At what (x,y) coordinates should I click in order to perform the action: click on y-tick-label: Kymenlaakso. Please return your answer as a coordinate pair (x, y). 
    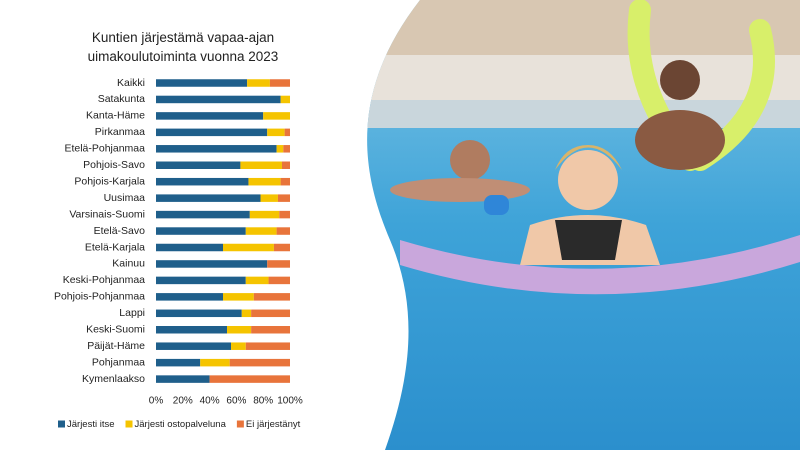
    Looking at the image, I should click on (113, 379).